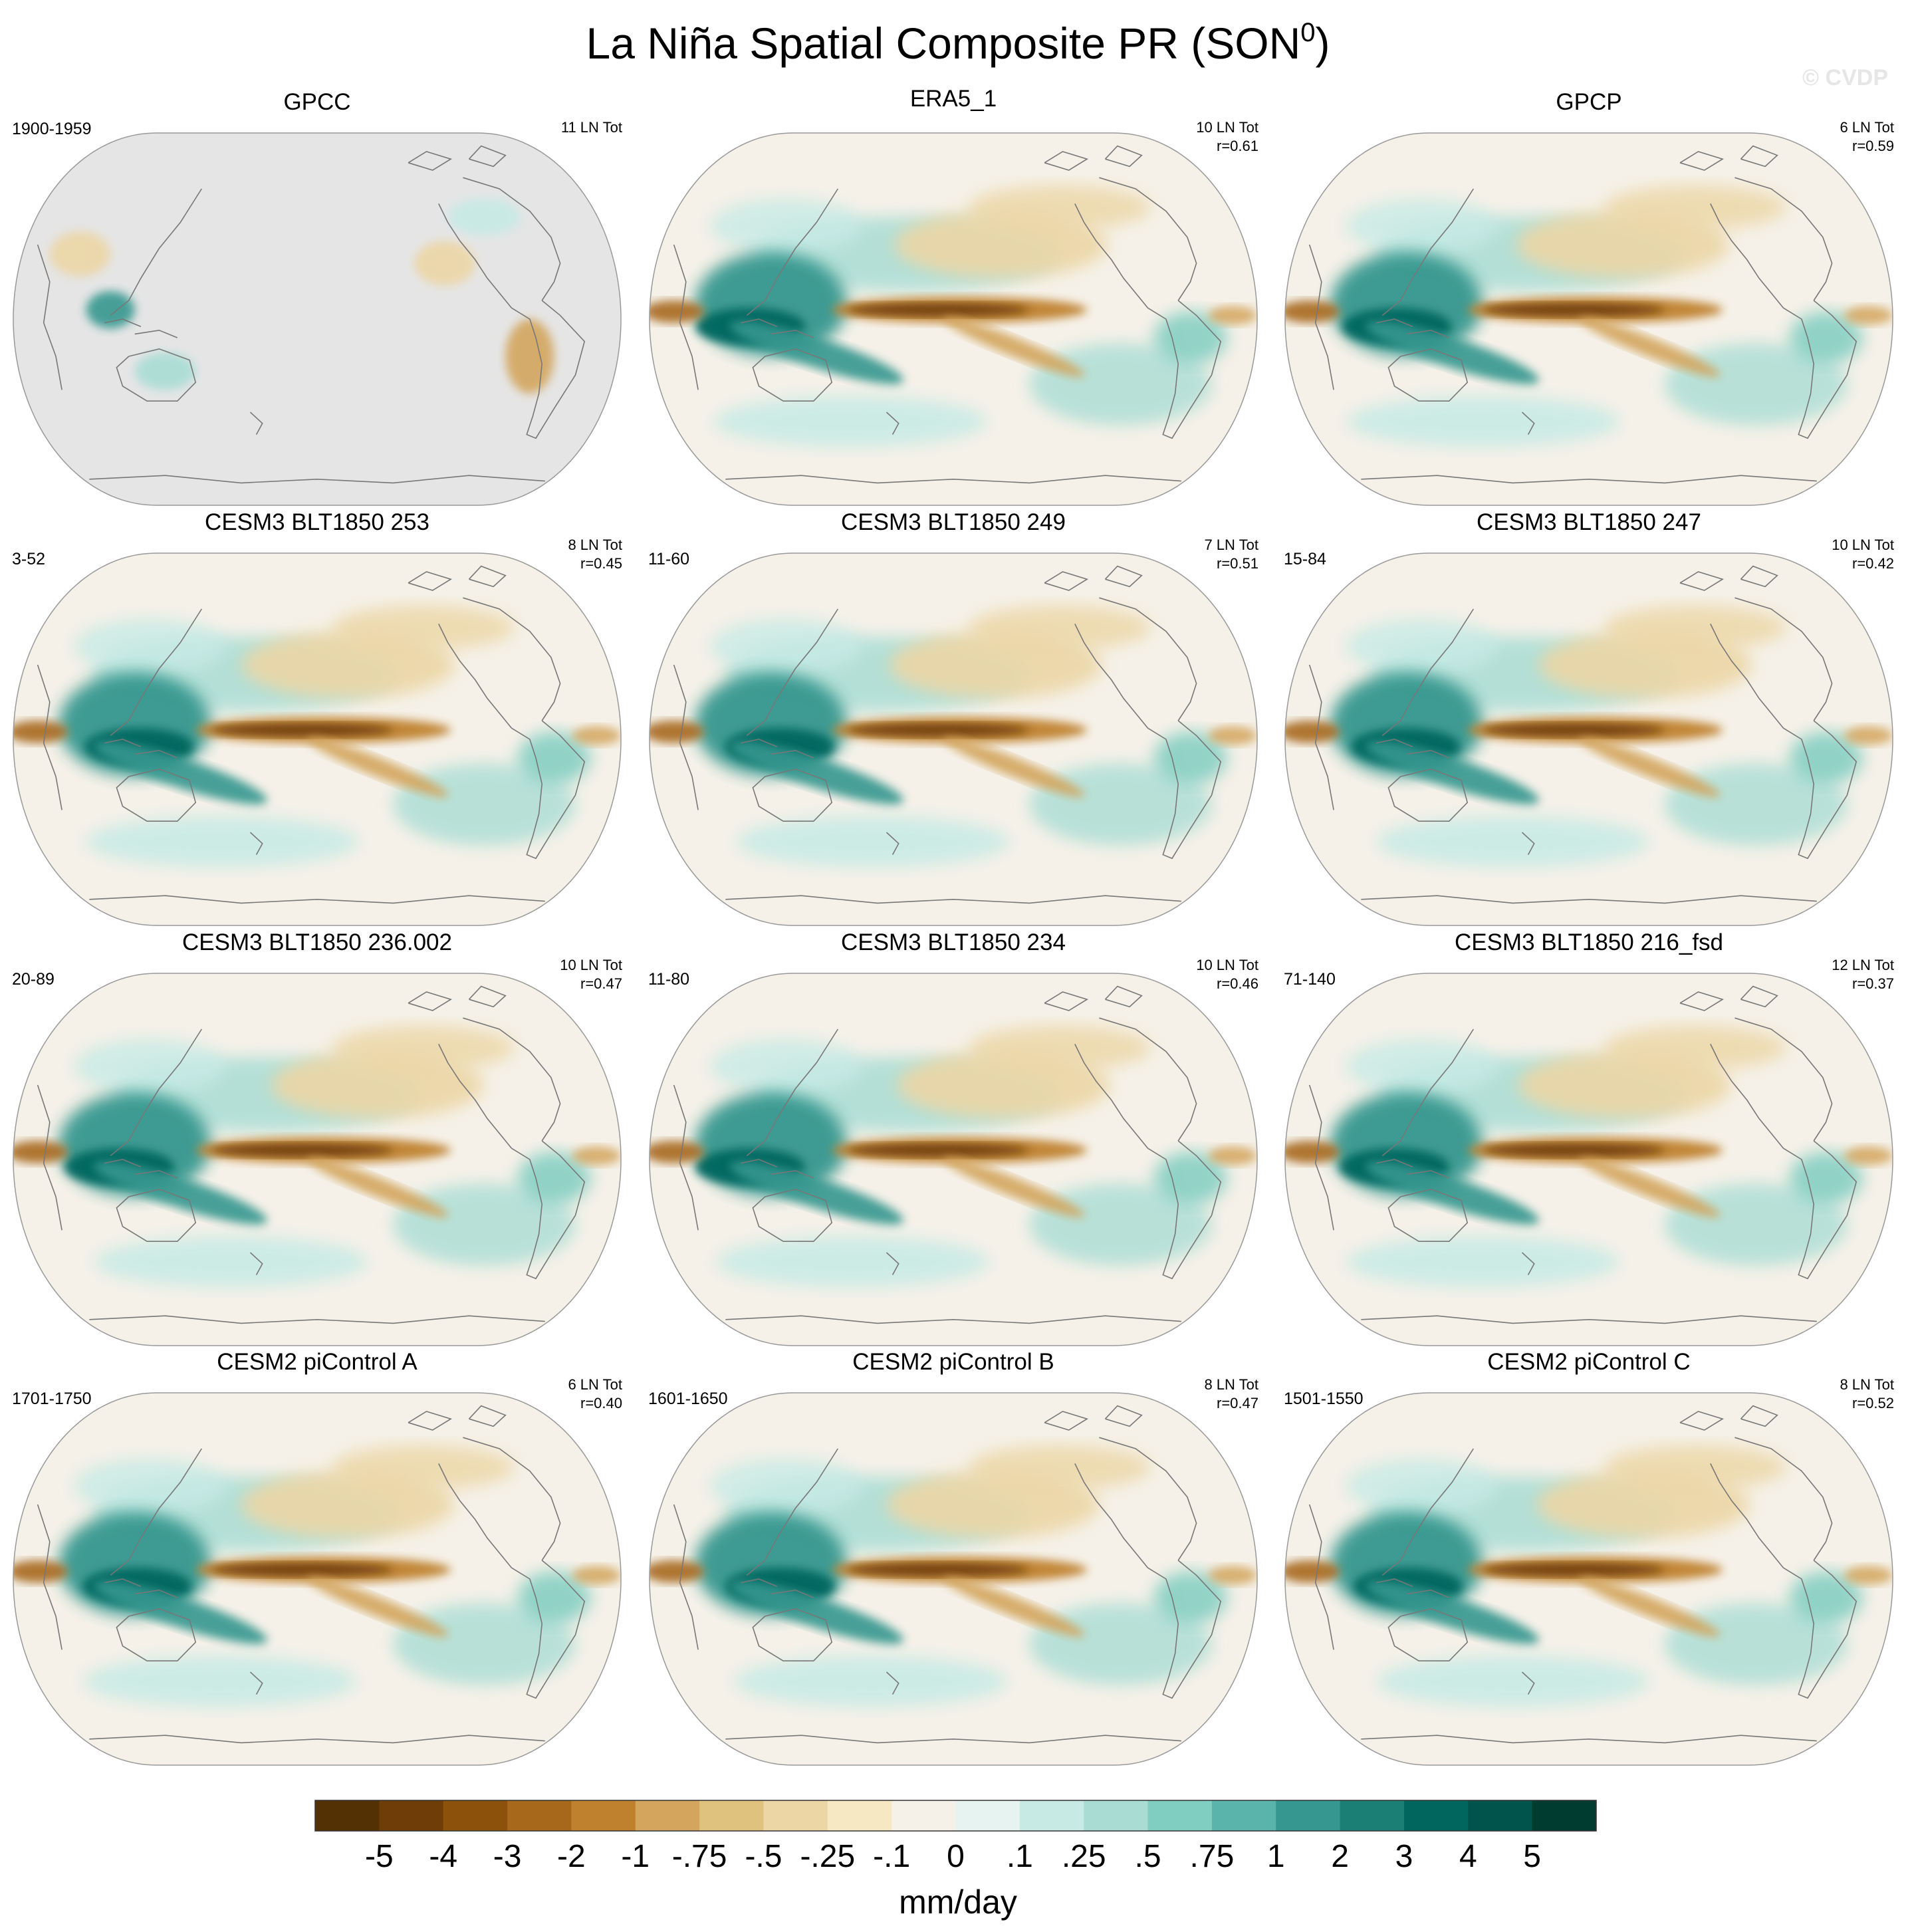 The height and width of the screenshot is (1932, 1916). Describe the element at coordinates (52, 1398) in the screenshot. I see `panel-period: 1701-1750` at that location.